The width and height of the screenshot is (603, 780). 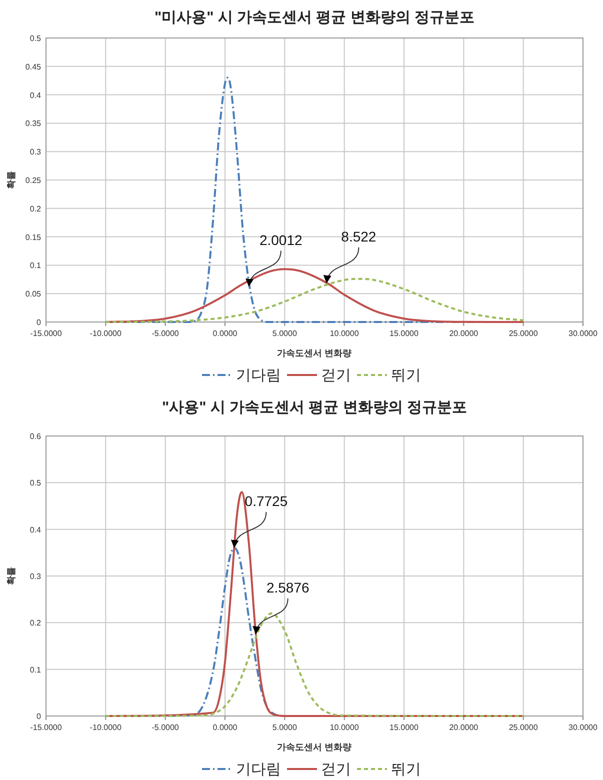 What do you see at coordinates (33, 123) in the screenshot?
I see `y-tick-label: 0.35` at bounding box center [33, 123].